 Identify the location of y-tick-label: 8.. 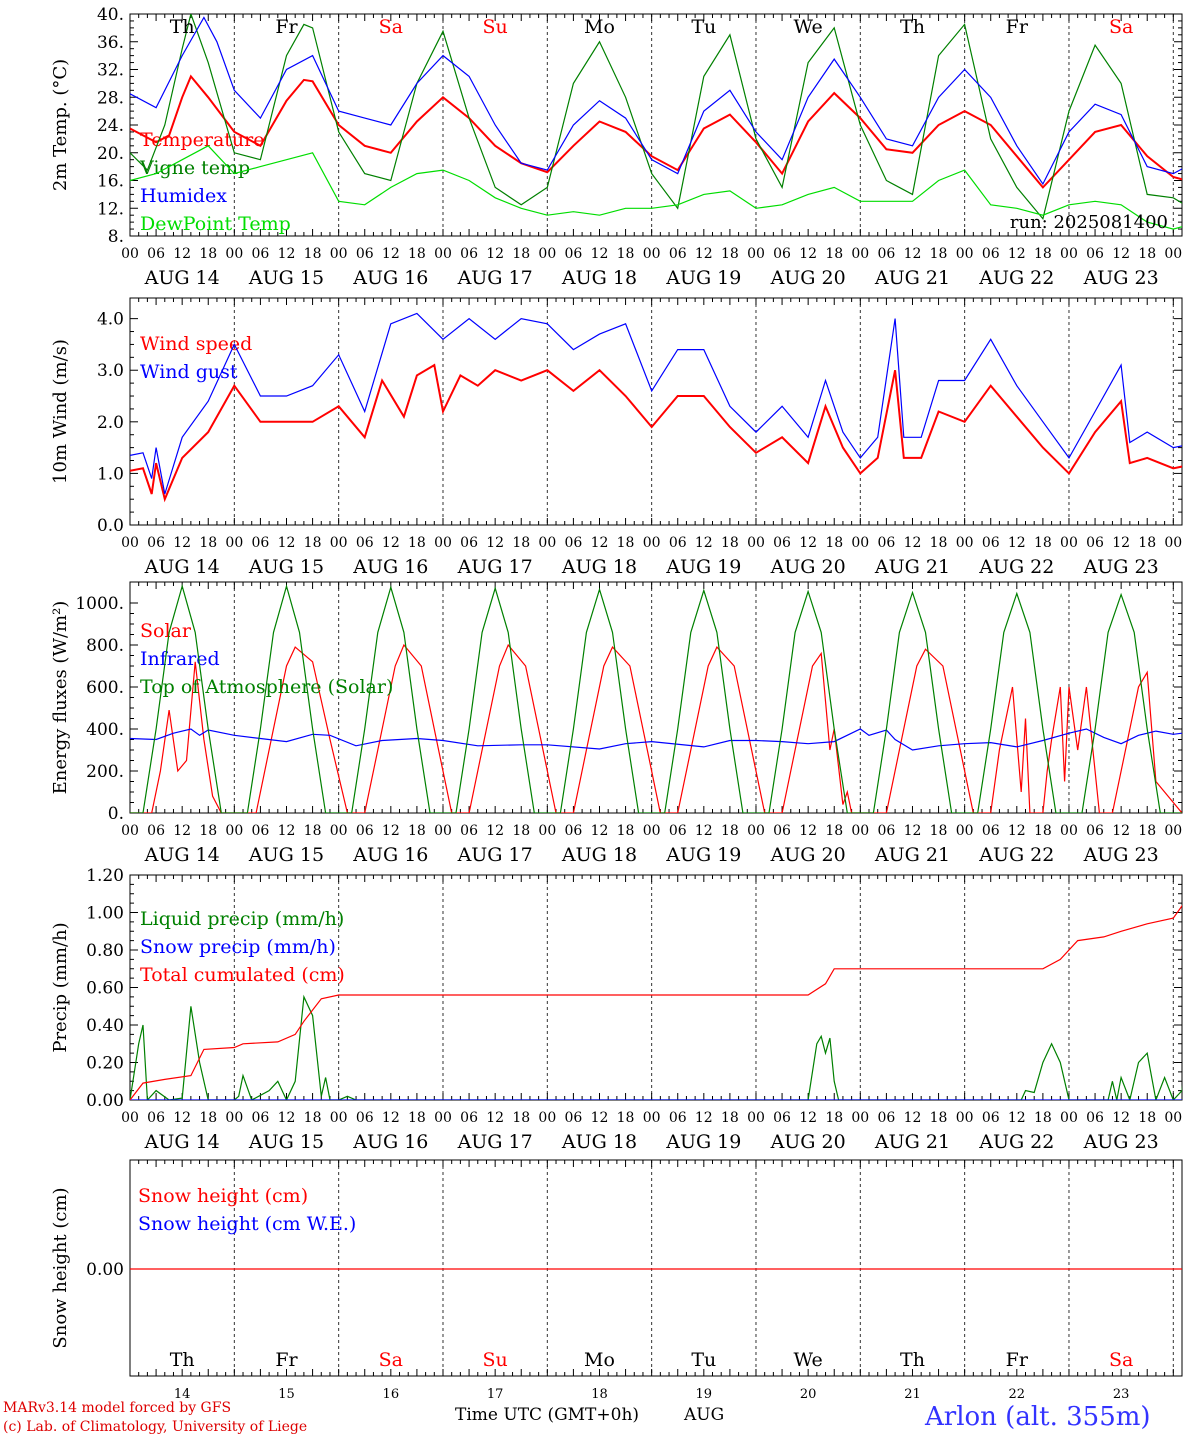
(116, 237).